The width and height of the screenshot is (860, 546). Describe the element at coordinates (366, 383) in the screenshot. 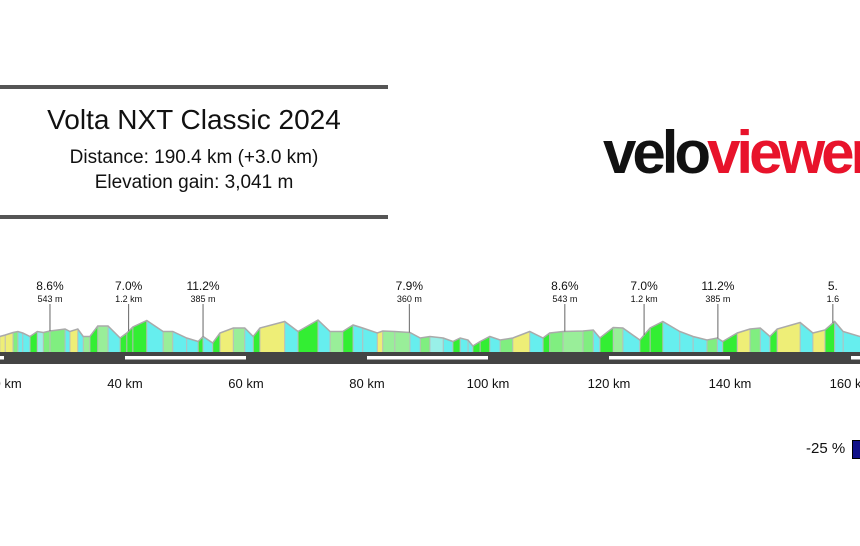

I see `x-tick-label: 80 km` at that location.